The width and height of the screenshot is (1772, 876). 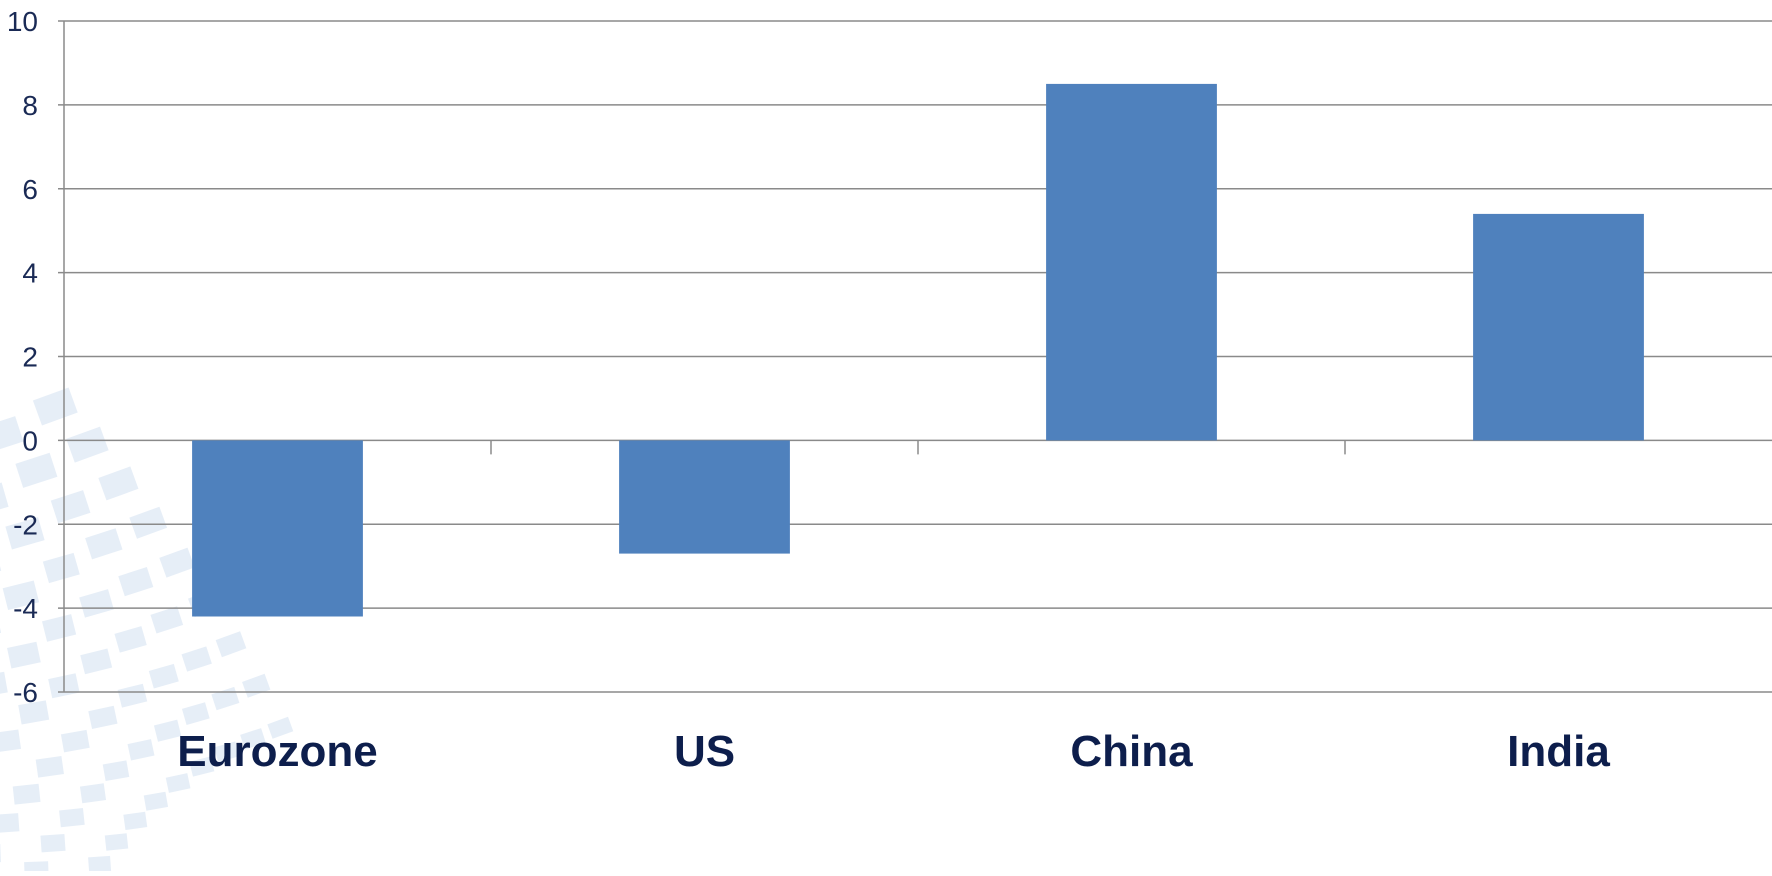 What do you see at coordinates (704, 497) in the screenshot?
I see `bar-us` at bounding box center [704, 497].